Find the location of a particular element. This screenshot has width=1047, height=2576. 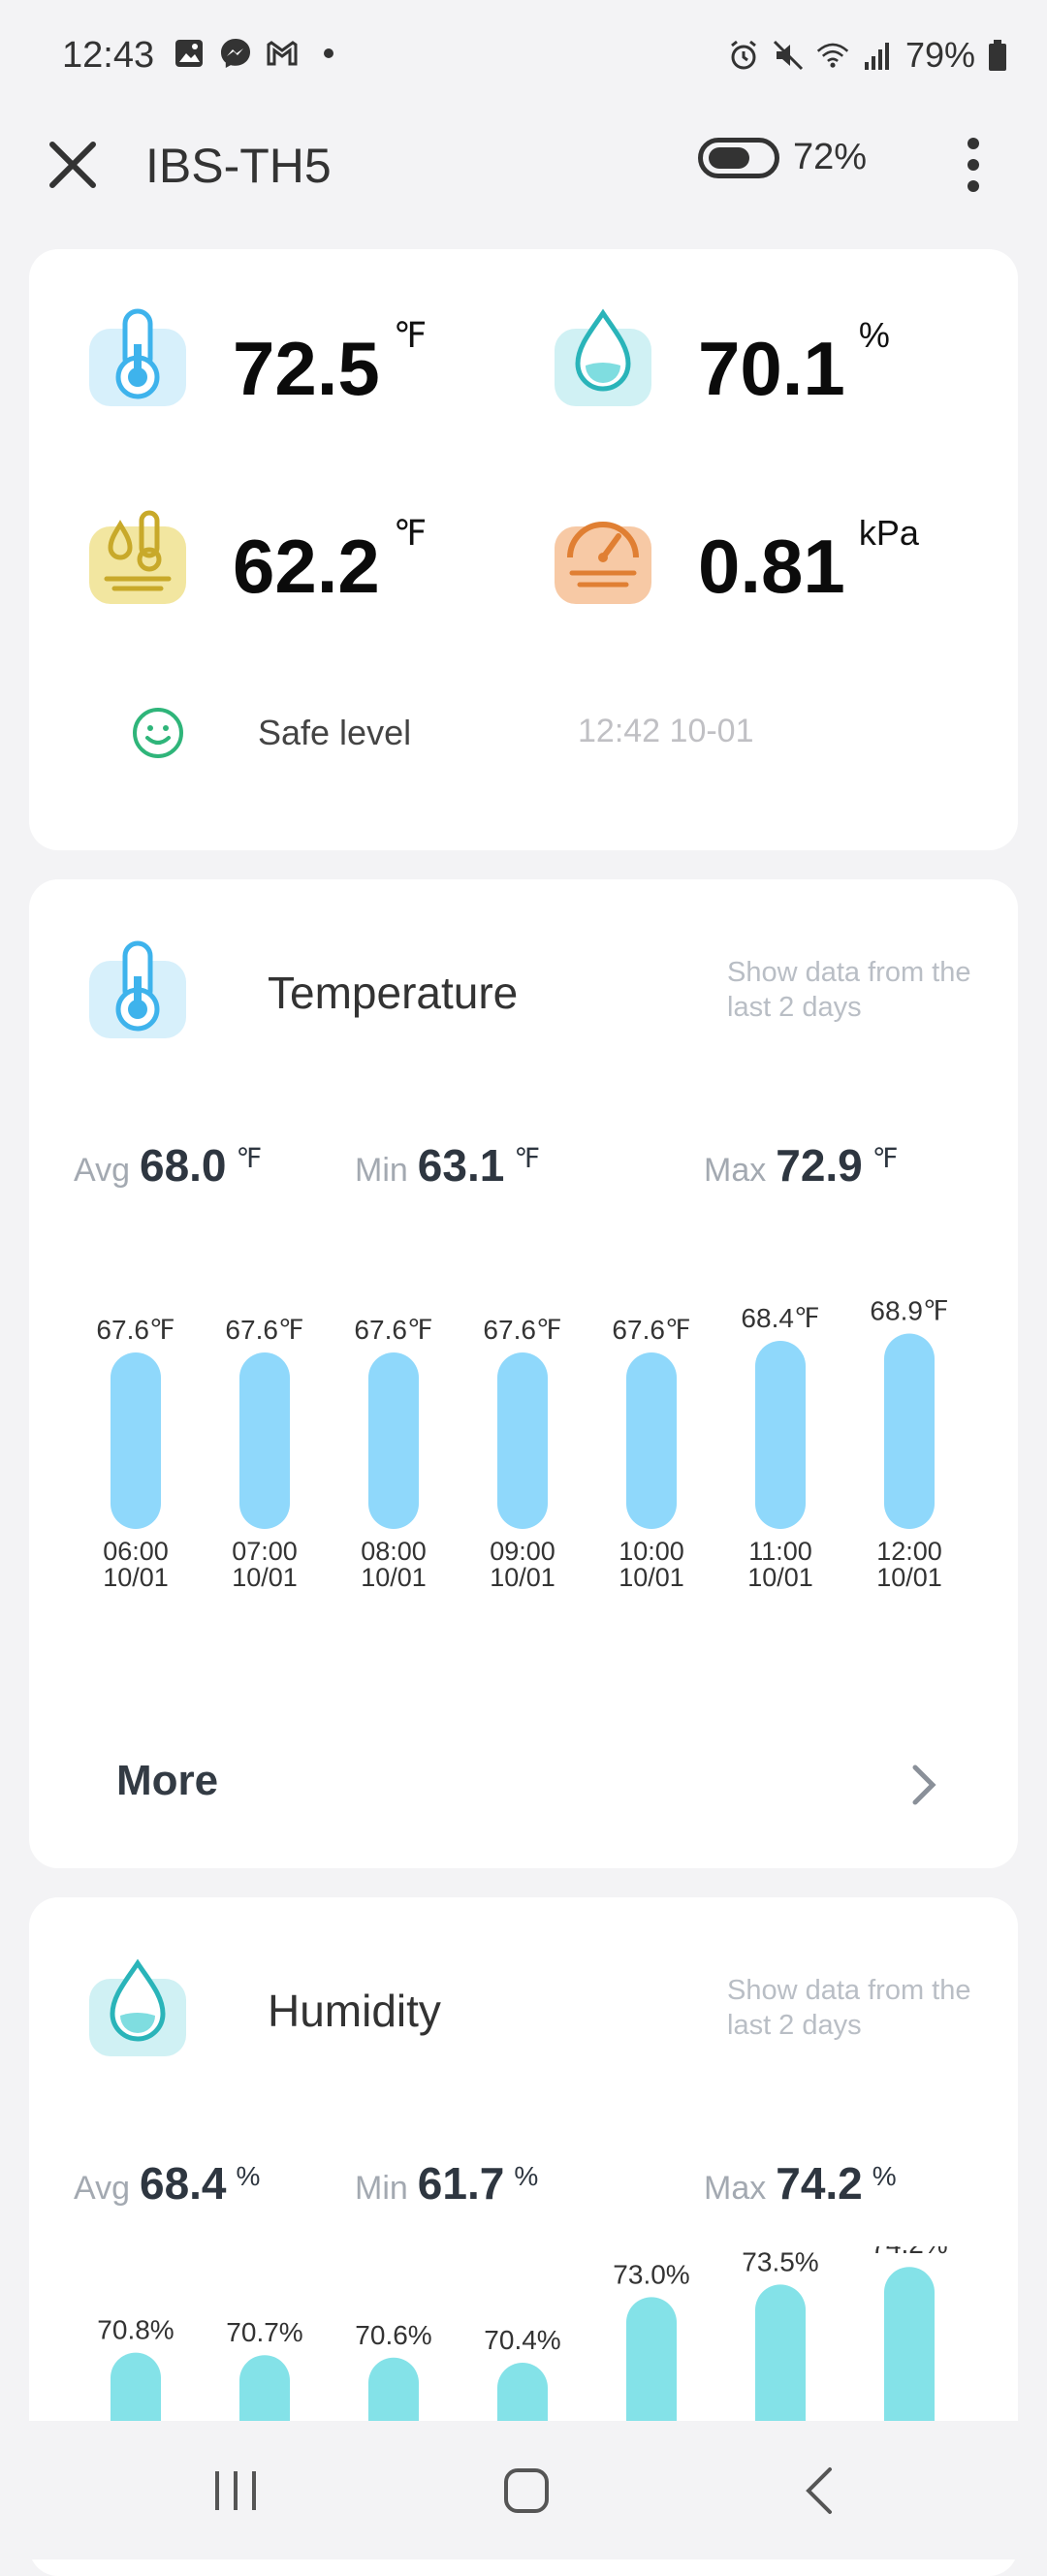

humidity-range-note: Show data from the last 2 days is located at coordinates (849, 2008).